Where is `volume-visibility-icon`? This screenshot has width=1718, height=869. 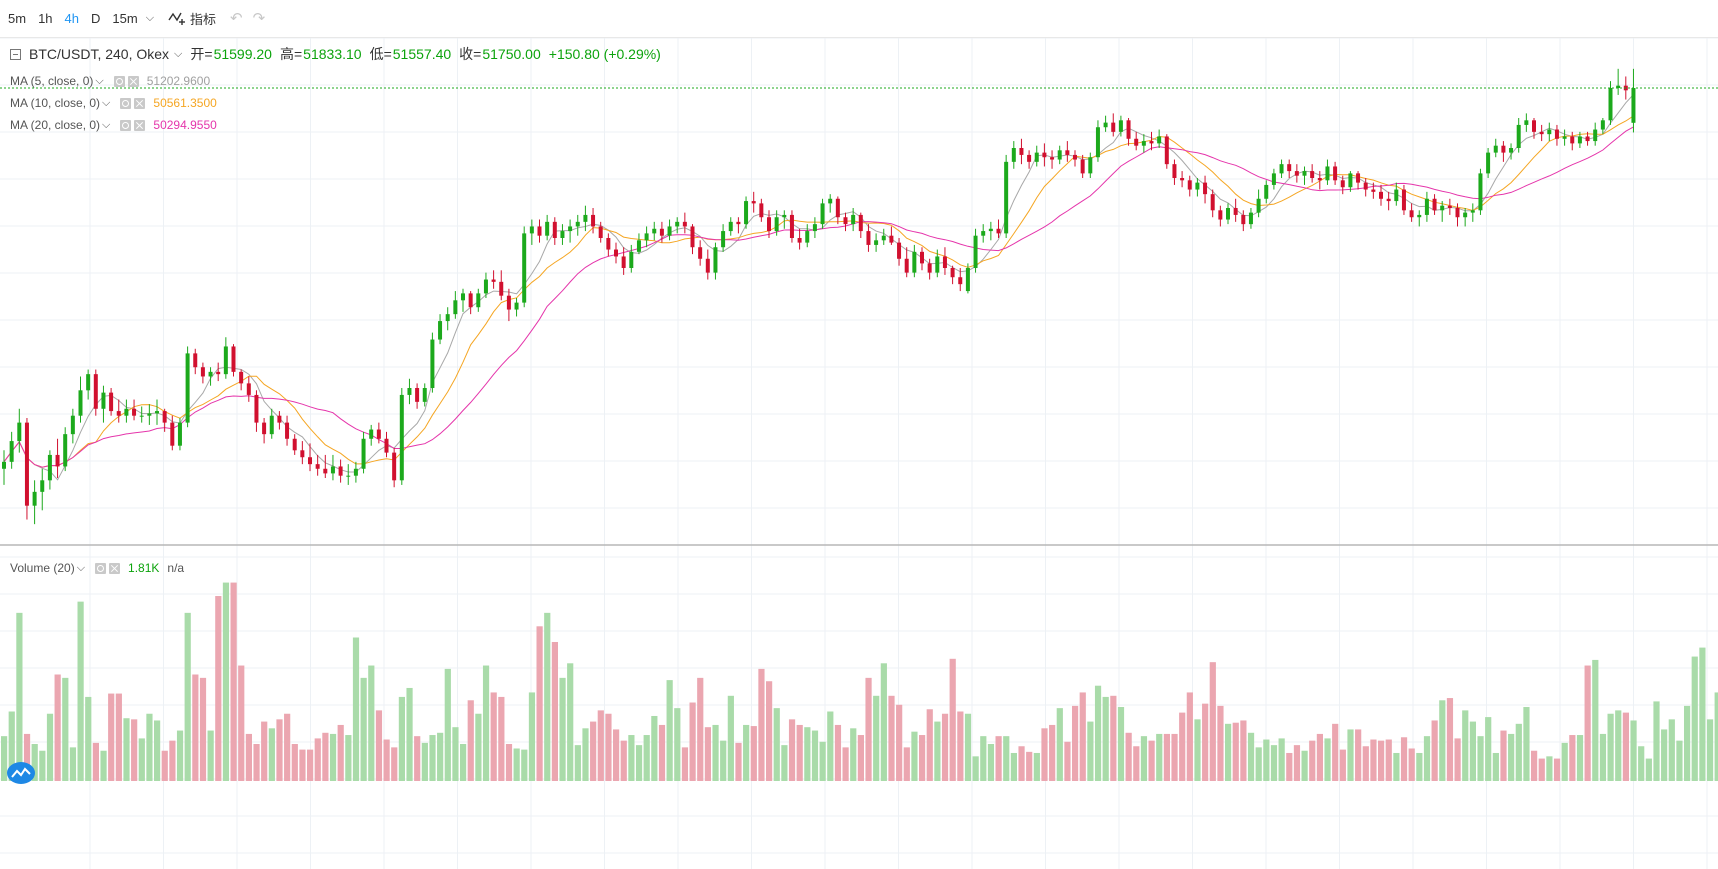 volume-visibility-icon is located at coordinates (101, 568).